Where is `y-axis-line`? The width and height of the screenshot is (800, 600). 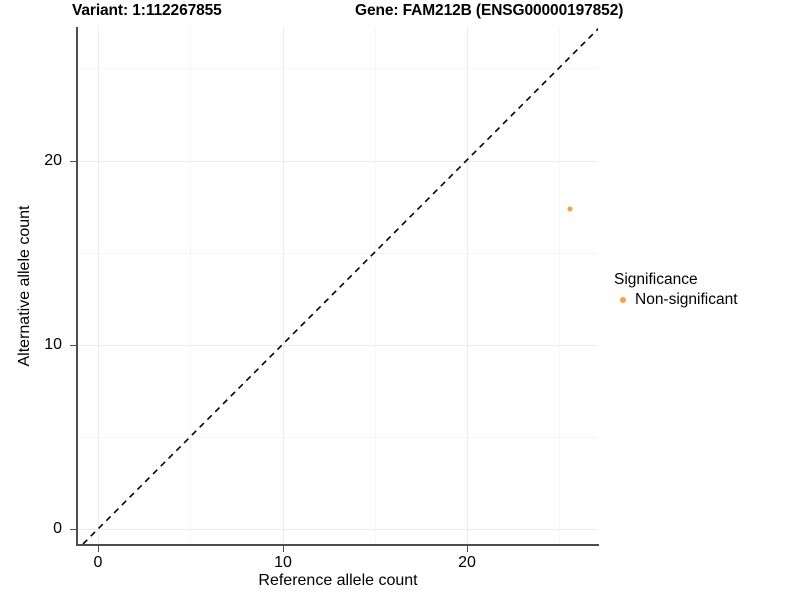 y-axis-line is located at coordinates (77, 286).